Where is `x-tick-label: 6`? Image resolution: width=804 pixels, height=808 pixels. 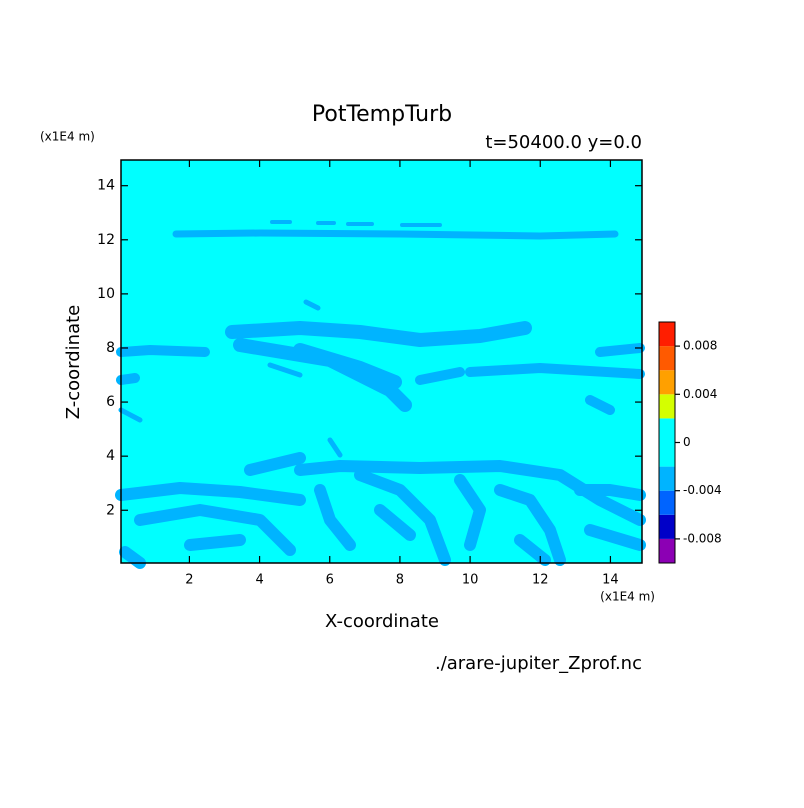
x-tick-label: 6 is located at coordinates (330, 580).